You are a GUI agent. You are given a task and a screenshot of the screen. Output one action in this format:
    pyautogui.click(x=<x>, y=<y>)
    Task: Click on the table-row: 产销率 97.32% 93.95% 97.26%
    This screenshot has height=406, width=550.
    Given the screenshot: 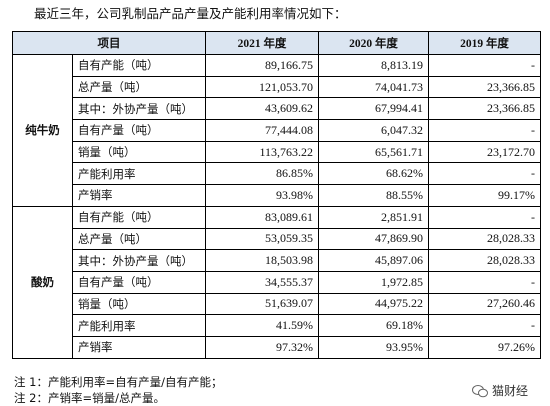 What is the action you would take?
    pyautogui.click(x=277, y=347)
    